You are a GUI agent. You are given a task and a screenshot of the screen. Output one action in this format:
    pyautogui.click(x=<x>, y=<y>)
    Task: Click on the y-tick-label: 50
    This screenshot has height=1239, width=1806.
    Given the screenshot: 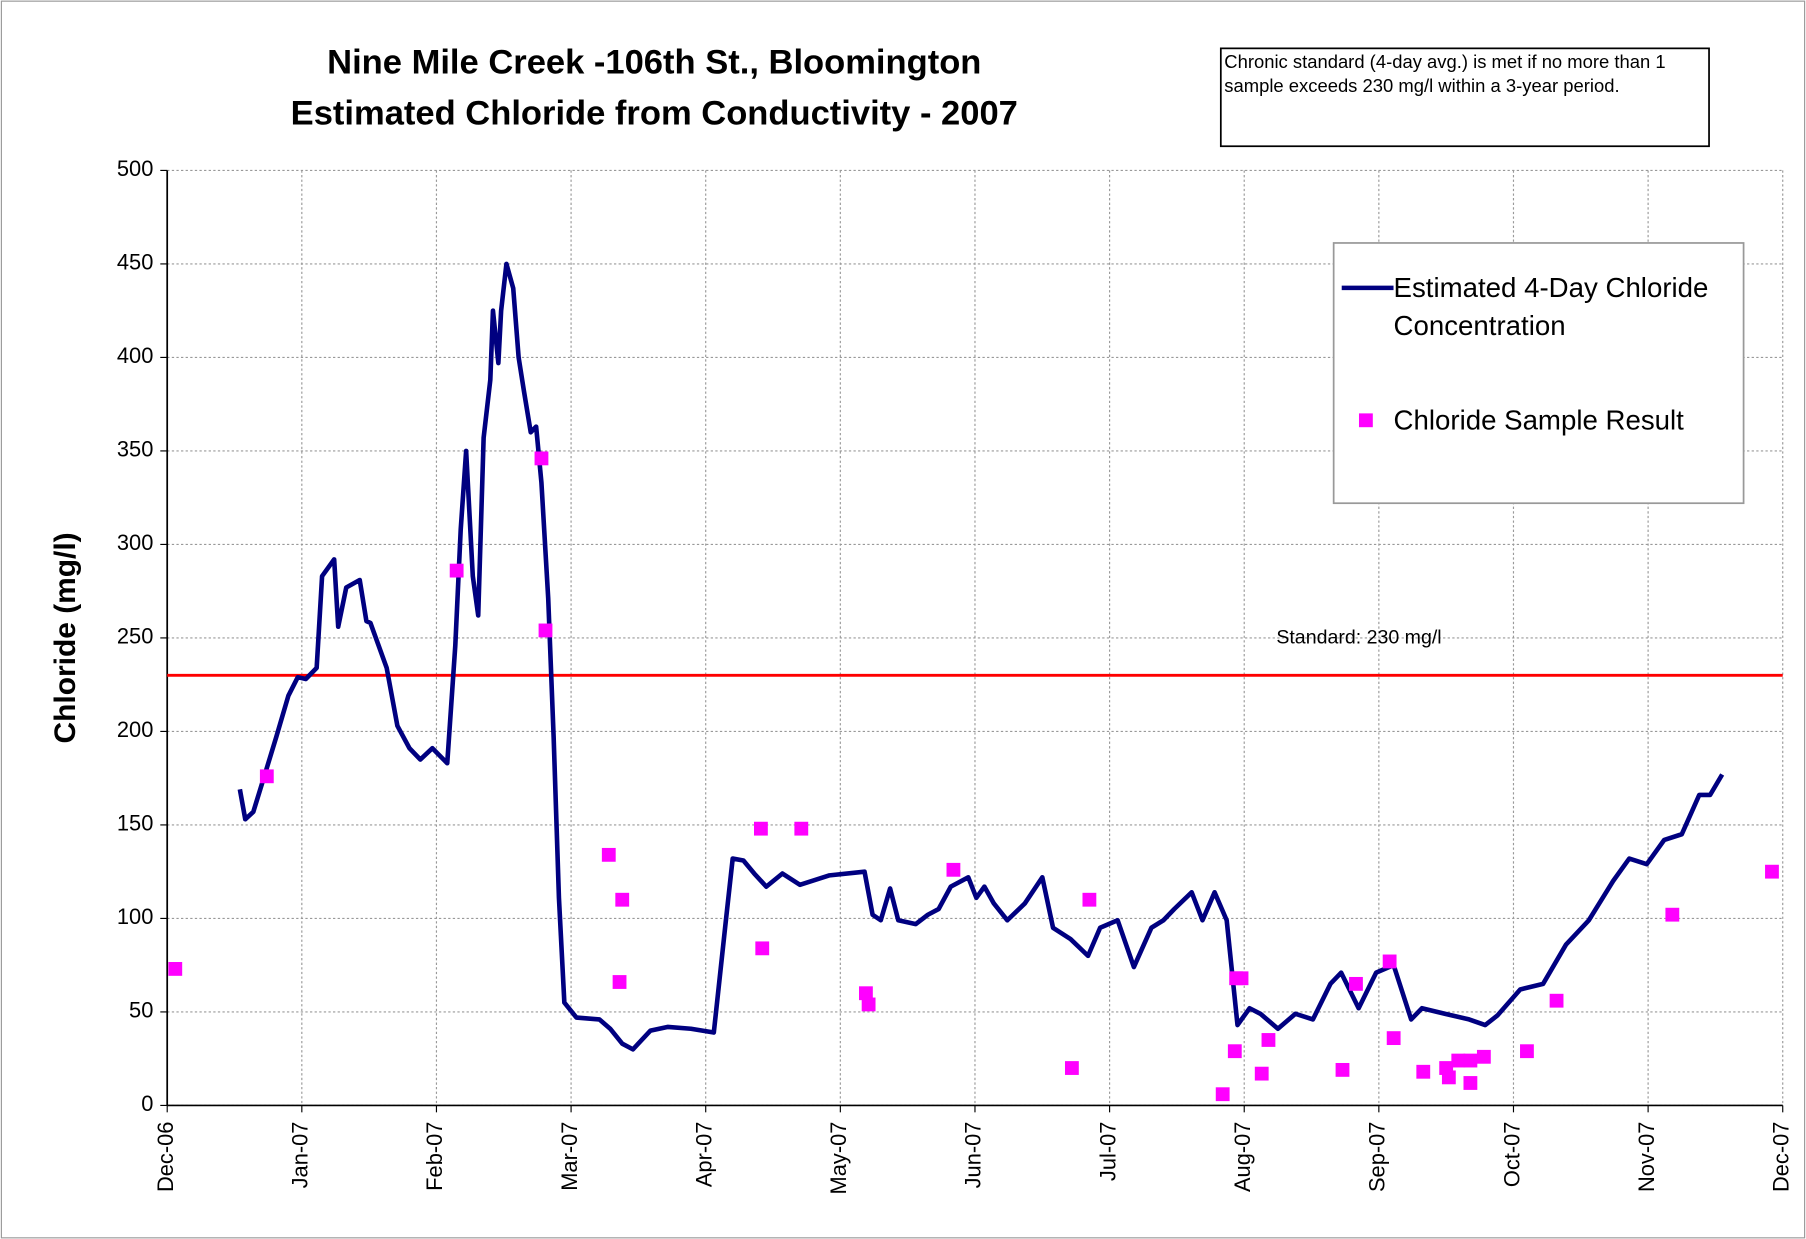 What is the action you would take?
    pyautogui.click(x=141, y=1010)
    